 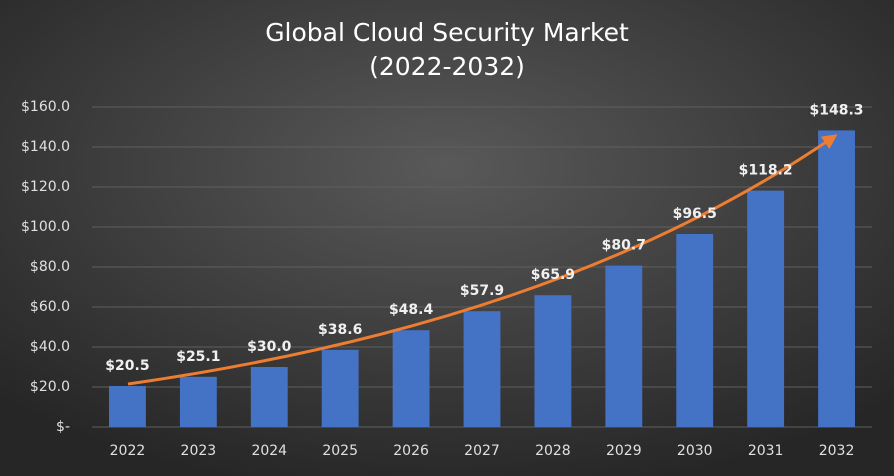 I want to click on x-tick-label: 2027, so click(x=482, y=451).